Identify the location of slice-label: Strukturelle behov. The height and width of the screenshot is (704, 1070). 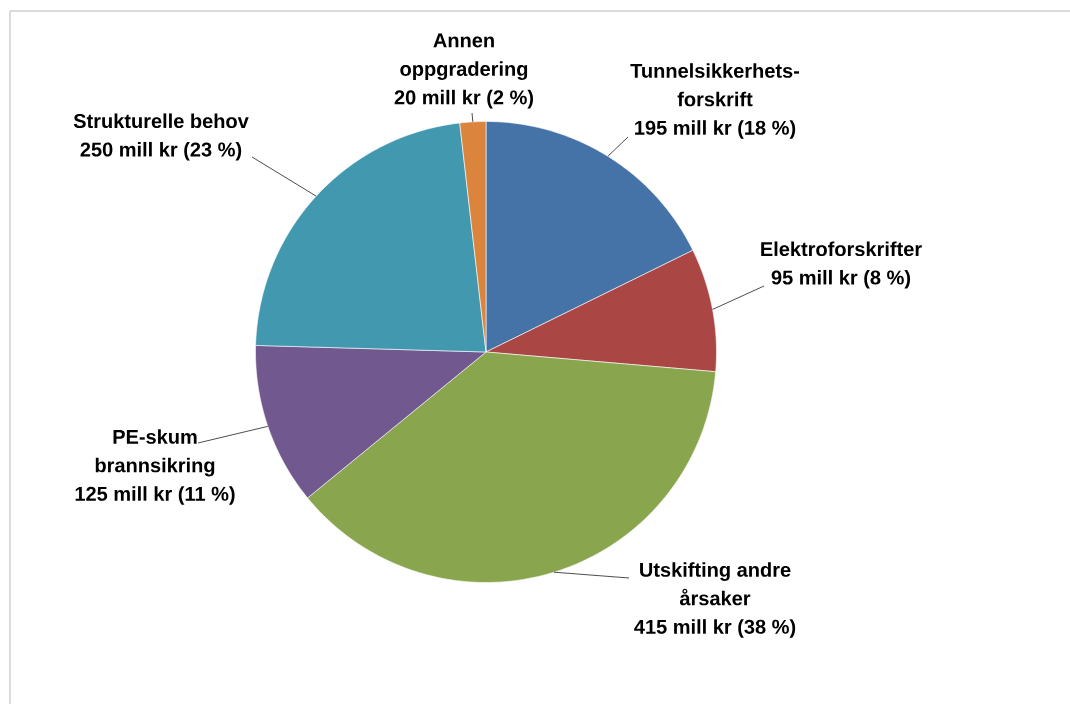
(161, 121).